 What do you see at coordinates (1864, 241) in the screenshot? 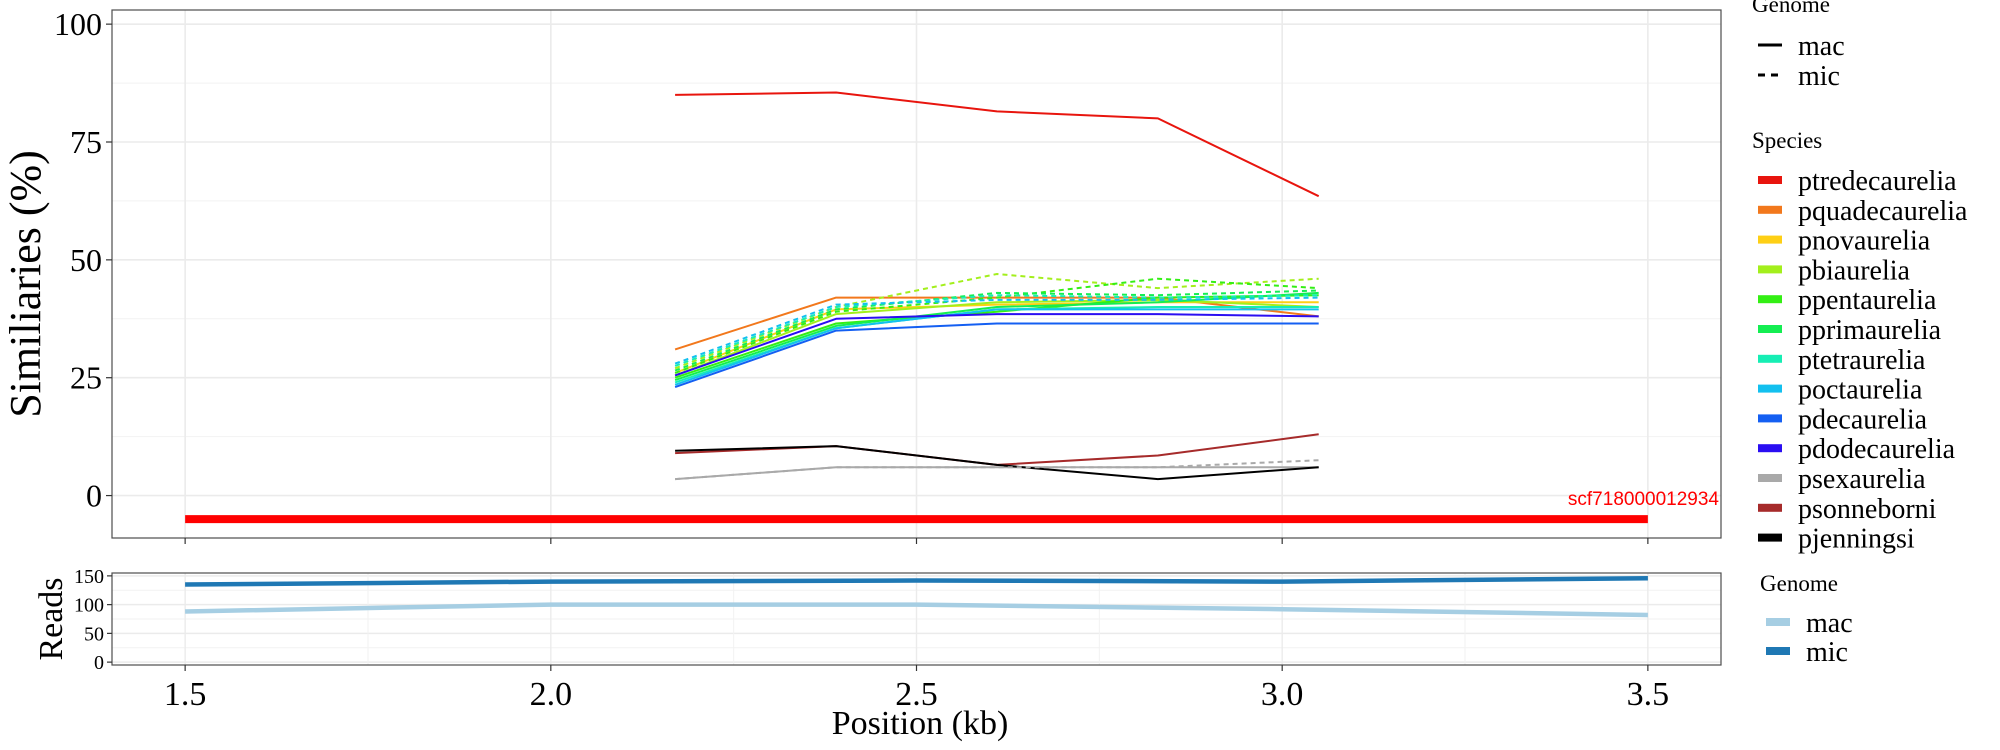
I see `legend-label-pnovaurelia: pnovaurelia` at bounding box center [1864, 241].